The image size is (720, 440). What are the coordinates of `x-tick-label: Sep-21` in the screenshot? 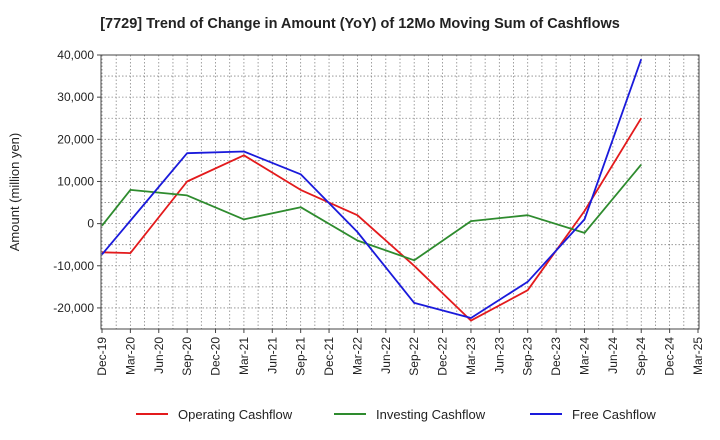 It's located at (301, 356).